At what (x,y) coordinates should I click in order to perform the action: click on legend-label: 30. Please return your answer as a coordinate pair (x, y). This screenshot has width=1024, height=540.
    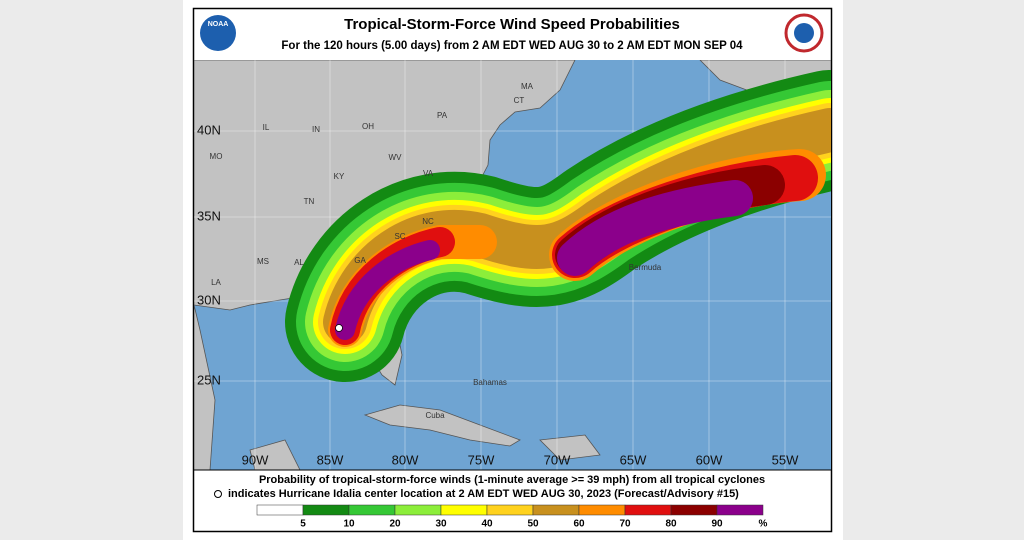
    Looking at the image, I should click on (441, 524).